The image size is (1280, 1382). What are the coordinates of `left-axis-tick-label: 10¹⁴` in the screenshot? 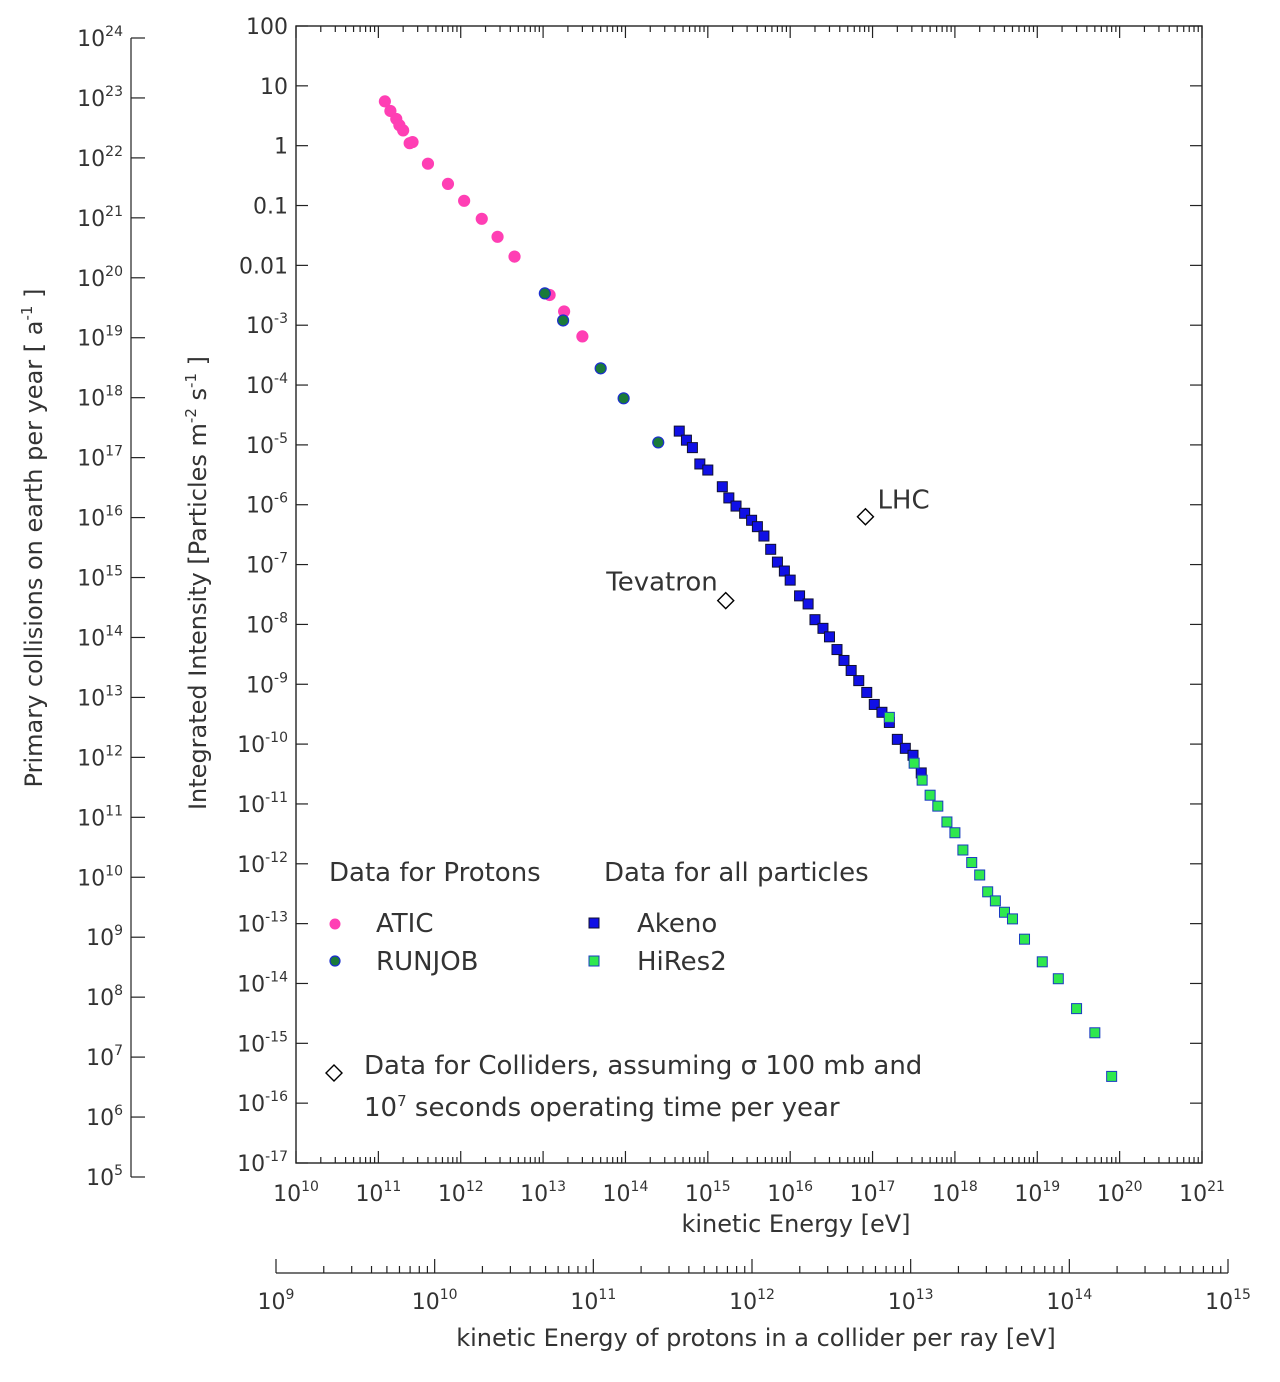 It's located at (100, 637).